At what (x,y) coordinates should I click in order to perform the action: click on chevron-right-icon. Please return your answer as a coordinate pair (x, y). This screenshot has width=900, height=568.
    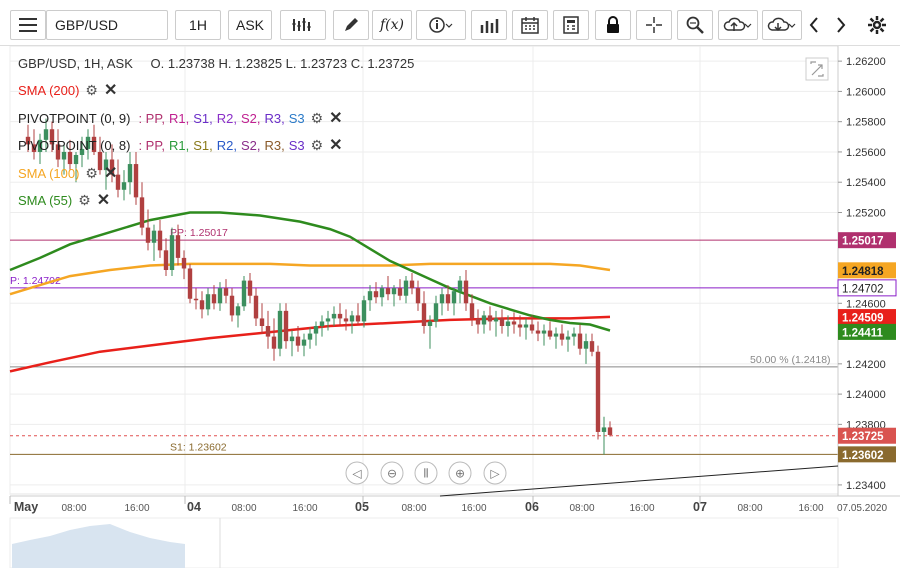
    Looking at the image, I should click on (841, 25).